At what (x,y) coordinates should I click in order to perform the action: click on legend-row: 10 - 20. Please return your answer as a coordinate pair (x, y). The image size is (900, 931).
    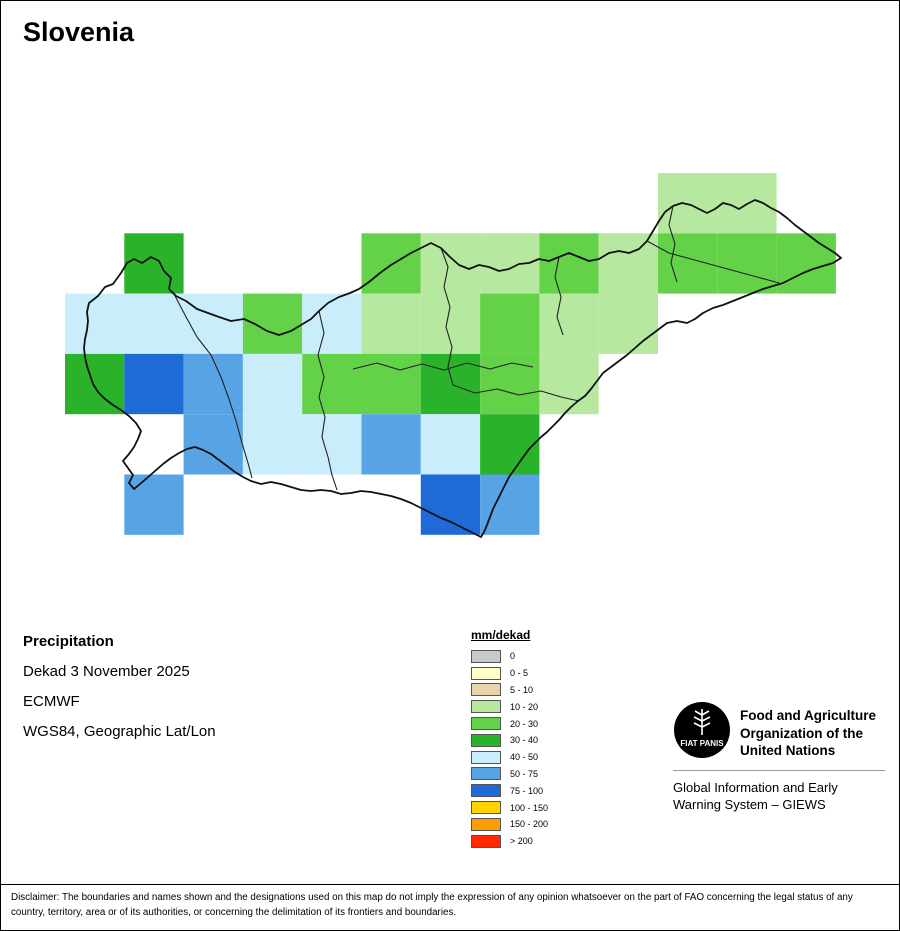
    Looking at the image, I should click on (509, 706).